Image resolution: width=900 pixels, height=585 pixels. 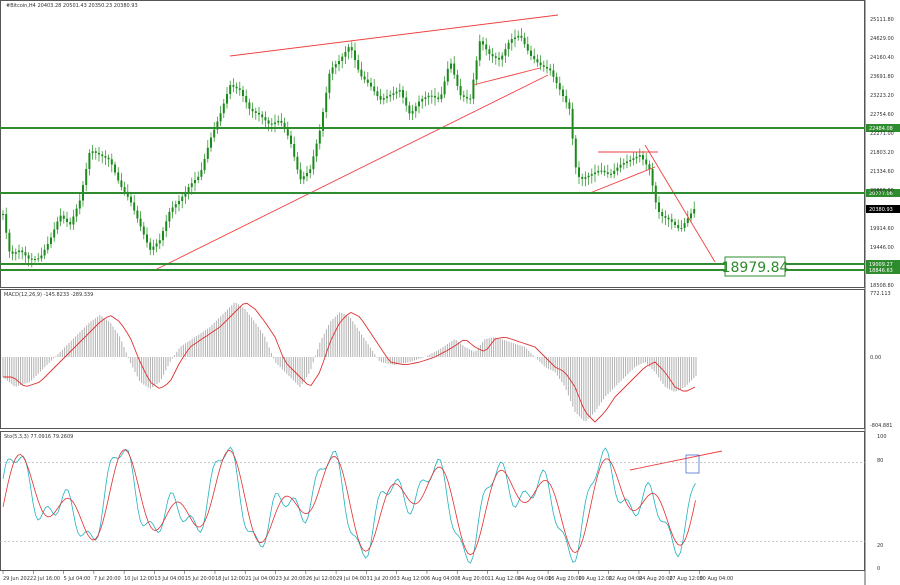 I want to click on price-tick-label: 19446.00, so click(x=882, y=248).